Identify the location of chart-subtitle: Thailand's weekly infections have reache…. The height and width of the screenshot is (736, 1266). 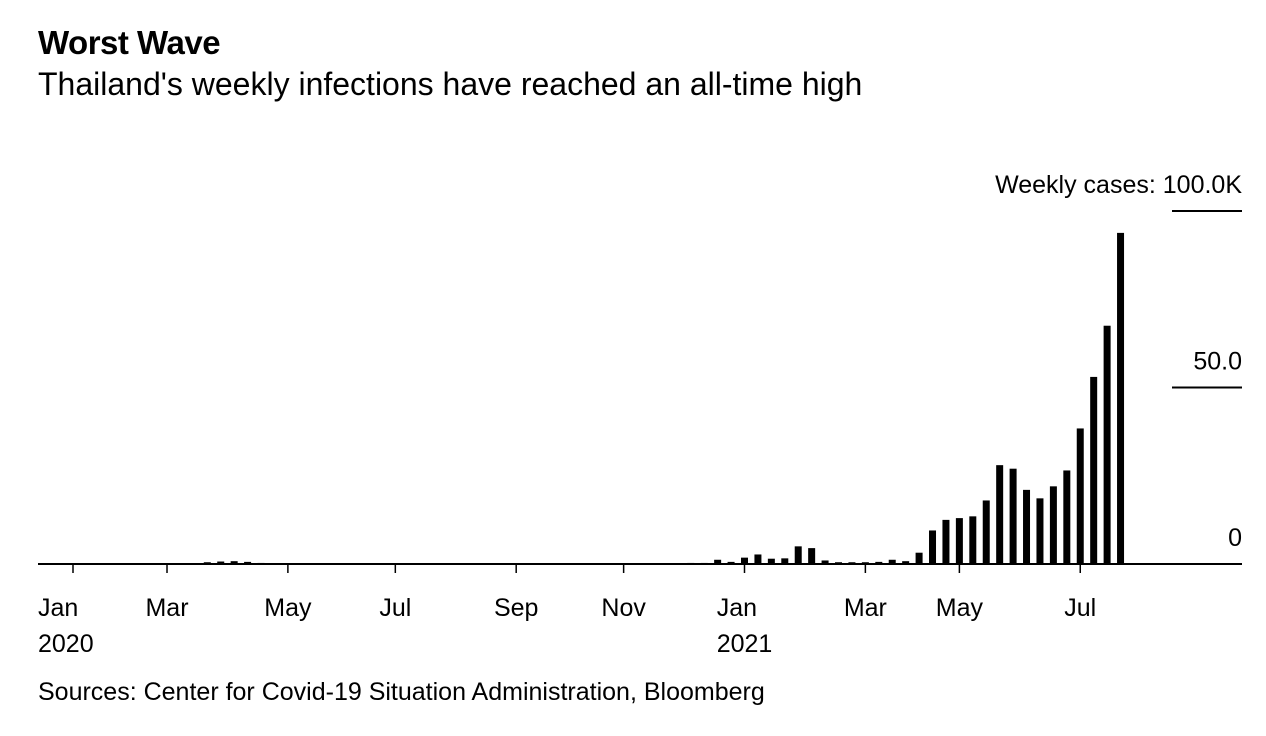
(450, 84).